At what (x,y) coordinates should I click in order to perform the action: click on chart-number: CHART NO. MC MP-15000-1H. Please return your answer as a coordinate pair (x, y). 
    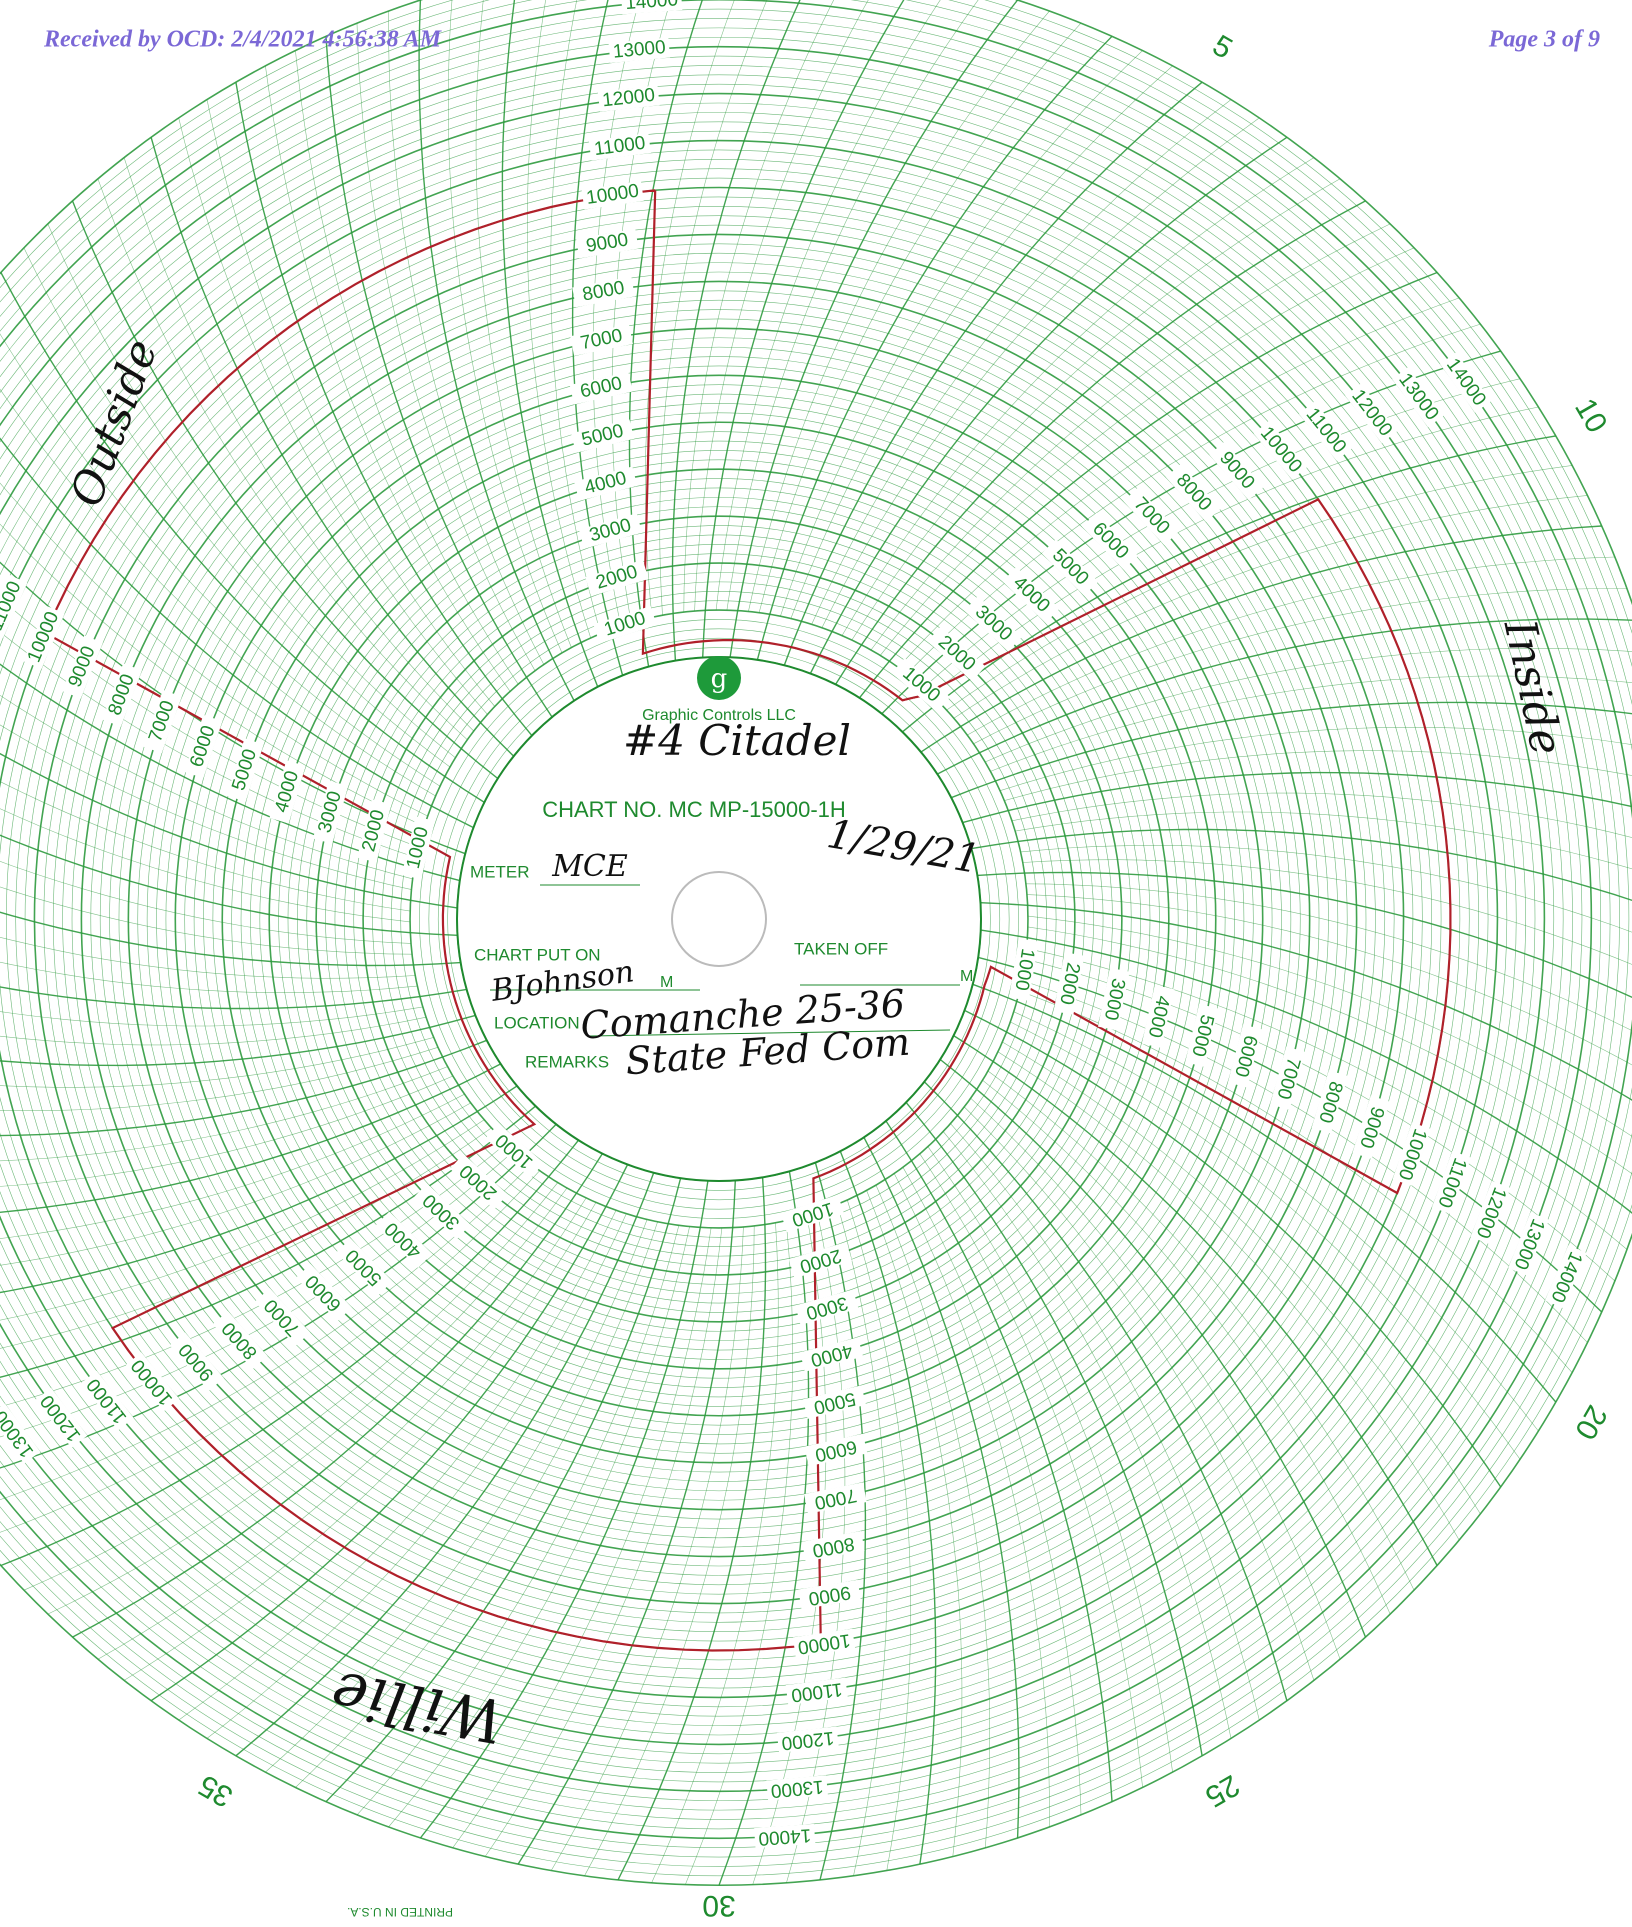
    Looking at the image, I should click on (694, 809).